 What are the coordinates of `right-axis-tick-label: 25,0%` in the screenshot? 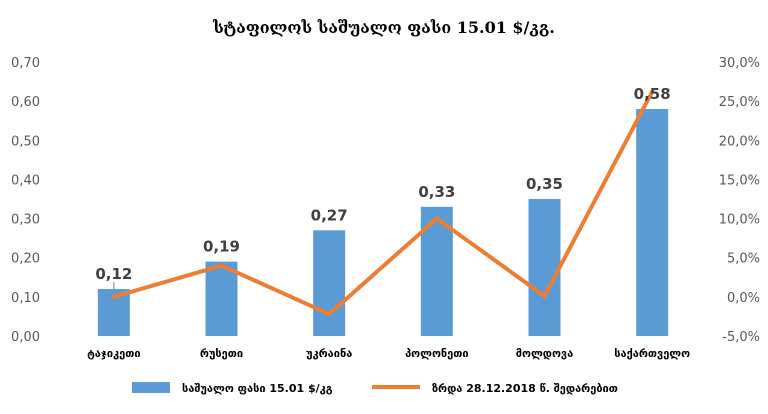 It's located at (739, 102).